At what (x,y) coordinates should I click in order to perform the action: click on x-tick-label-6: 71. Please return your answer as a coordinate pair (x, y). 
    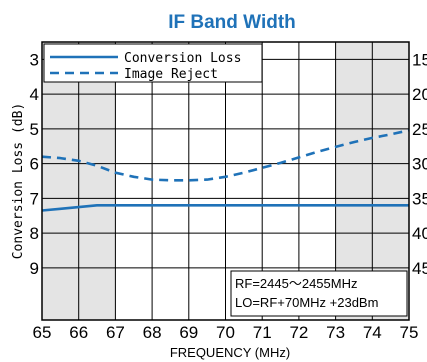
    Looking at the image, I should click on (262, 332).